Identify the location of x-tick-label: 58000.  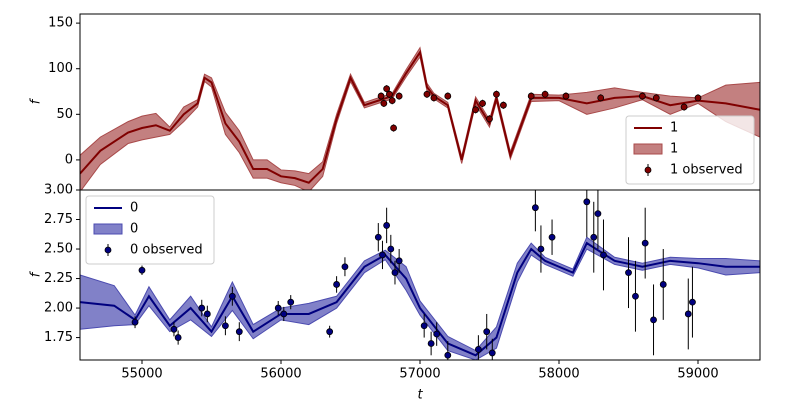
(558, 374).